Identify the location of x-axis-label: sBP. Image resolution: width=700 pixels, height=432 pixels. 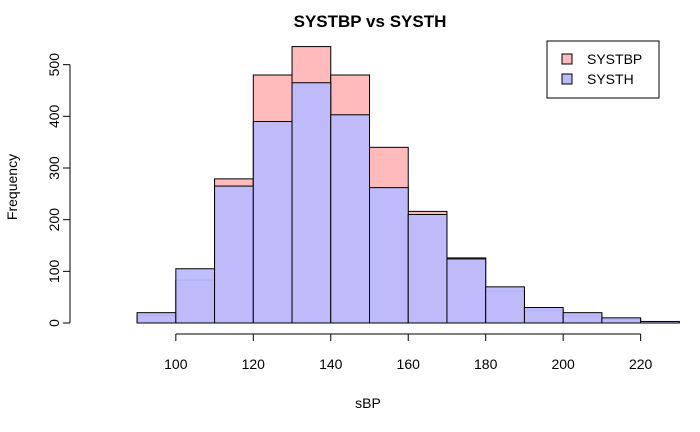
(368, 403).